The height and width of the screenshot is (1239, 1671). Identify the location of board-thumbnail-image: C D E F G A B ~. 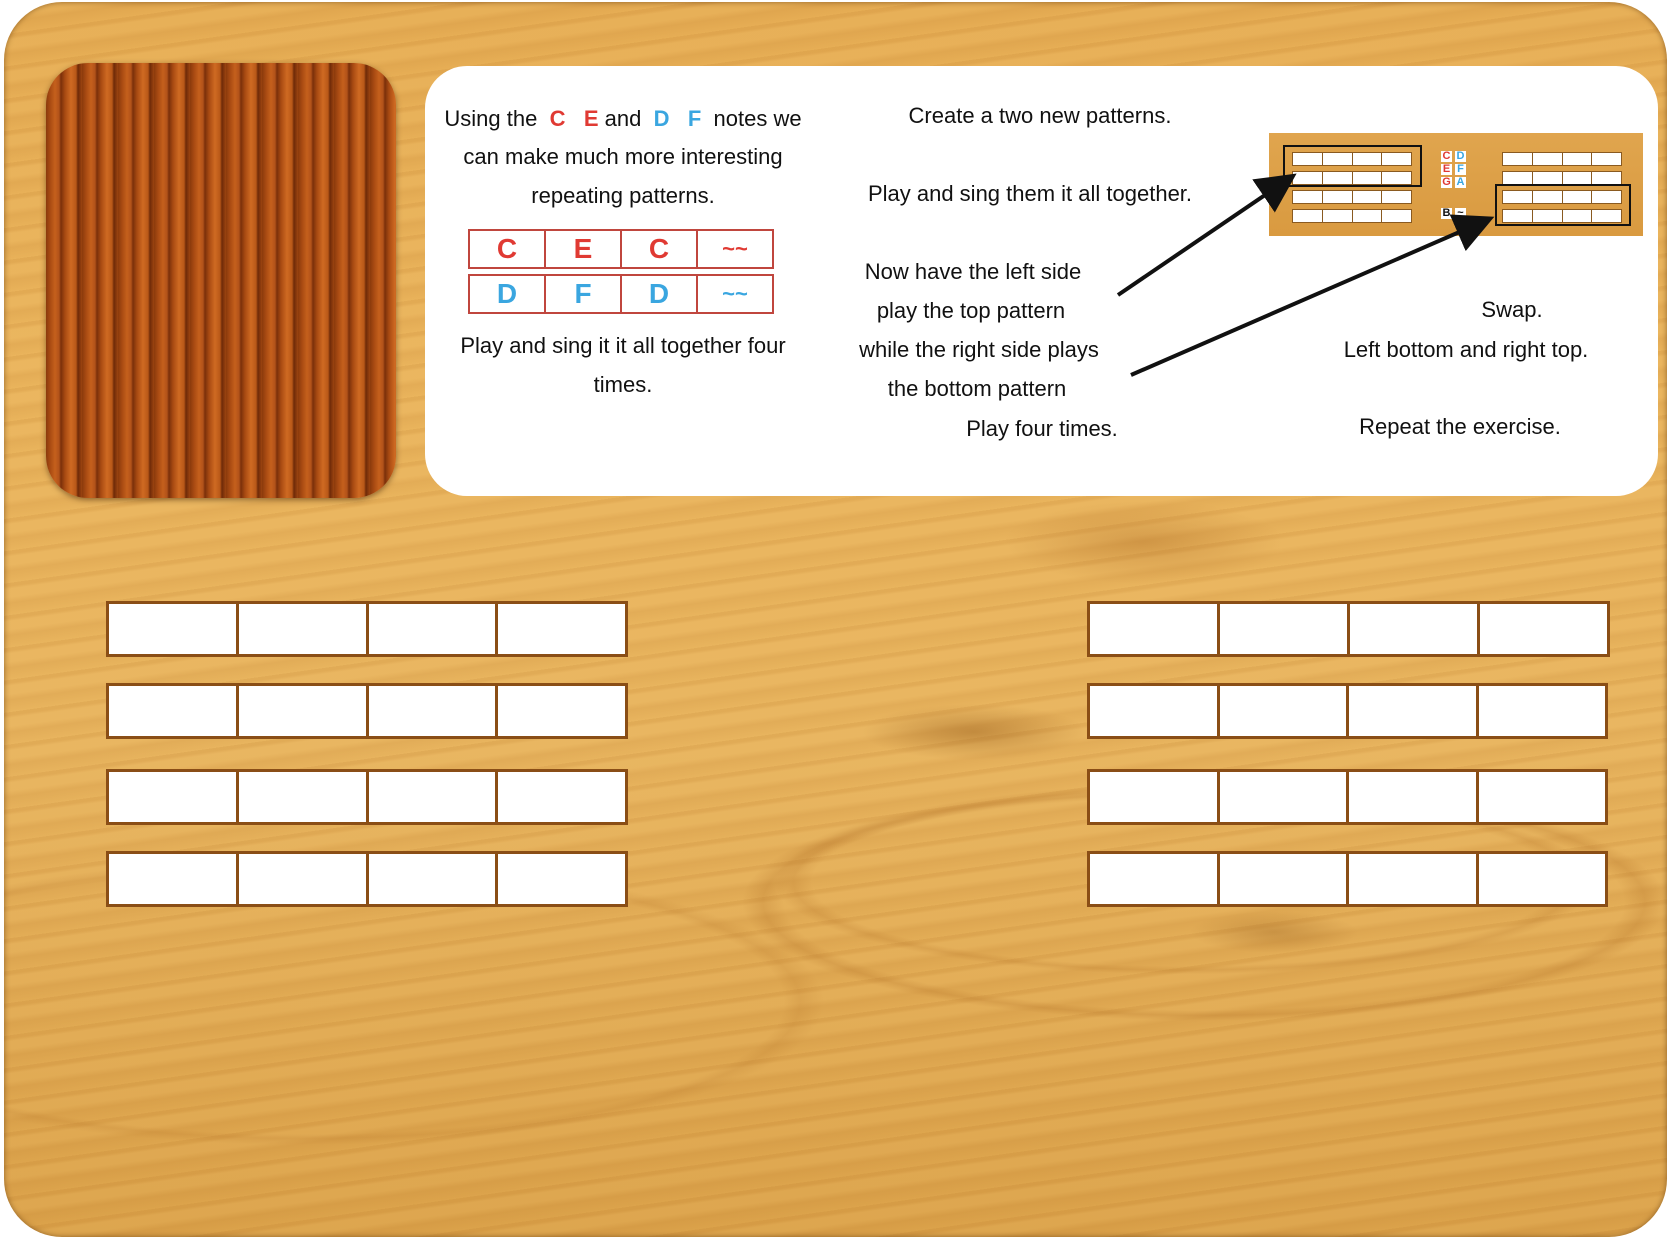
(1456, 184).